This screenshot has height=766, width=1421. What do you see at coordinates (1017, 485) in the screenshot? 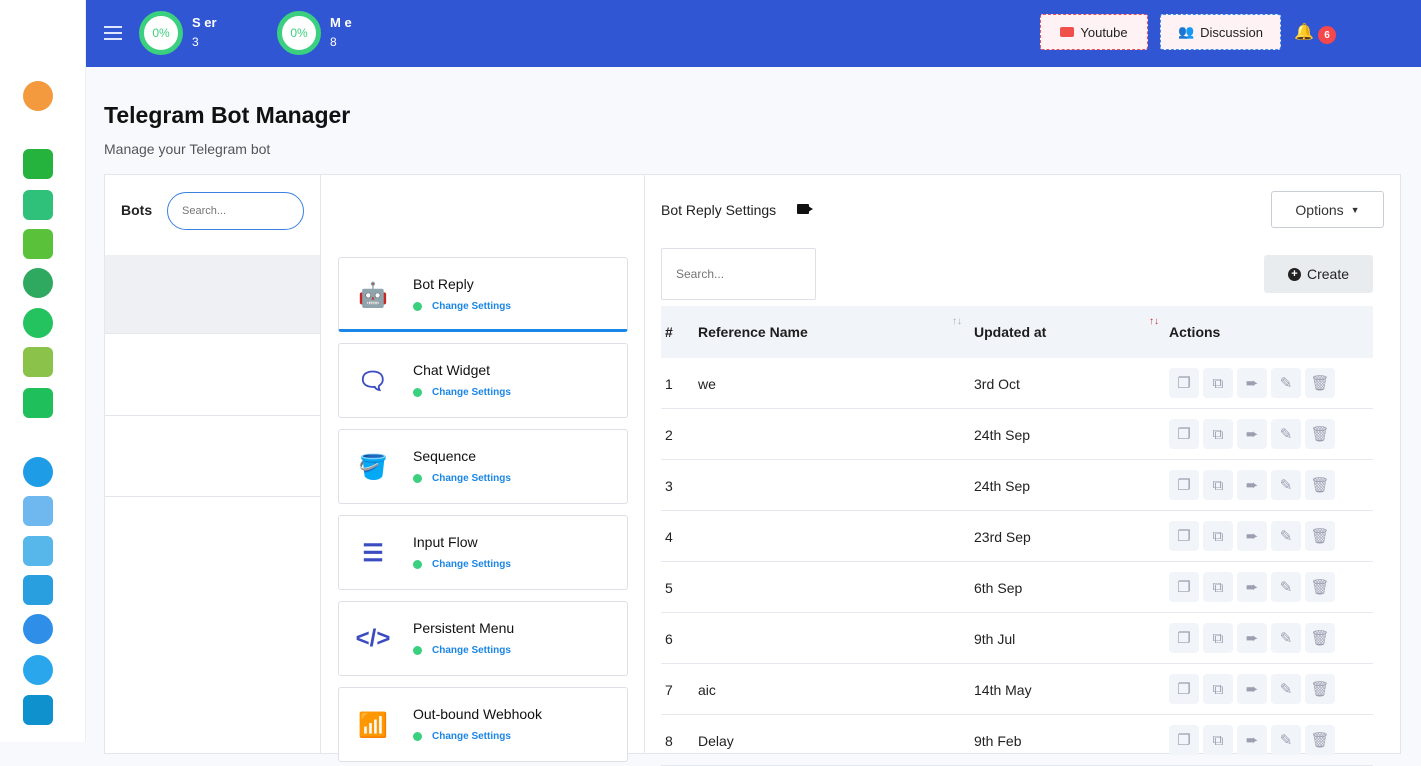
I see `table-row: 3 24th Sep ❐ ⧉ ➨ ✎ 🗑` at bounding box center [1017, 485].